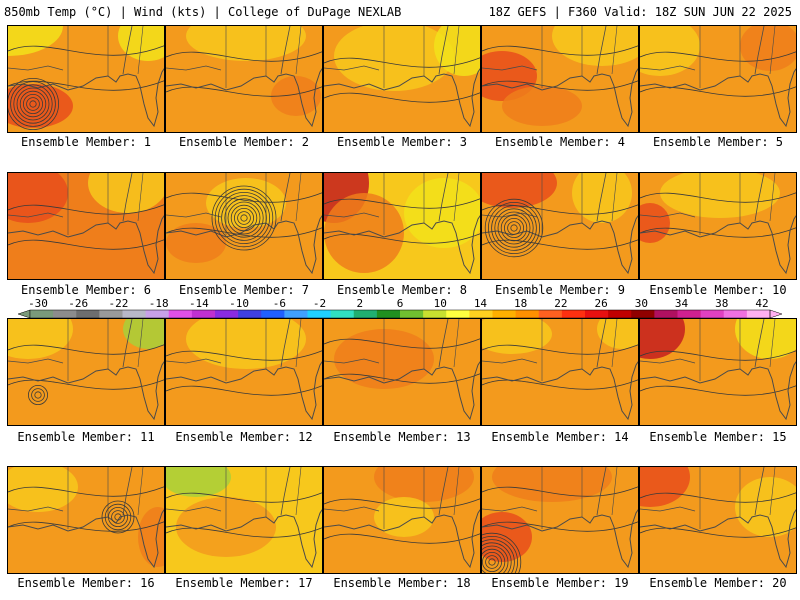 The width and height of the screenshot is (800, 600). Describe the element at coordinates (718, 142) in the screenshot. I see `member-label: Ensemble Member: 5` at that location.